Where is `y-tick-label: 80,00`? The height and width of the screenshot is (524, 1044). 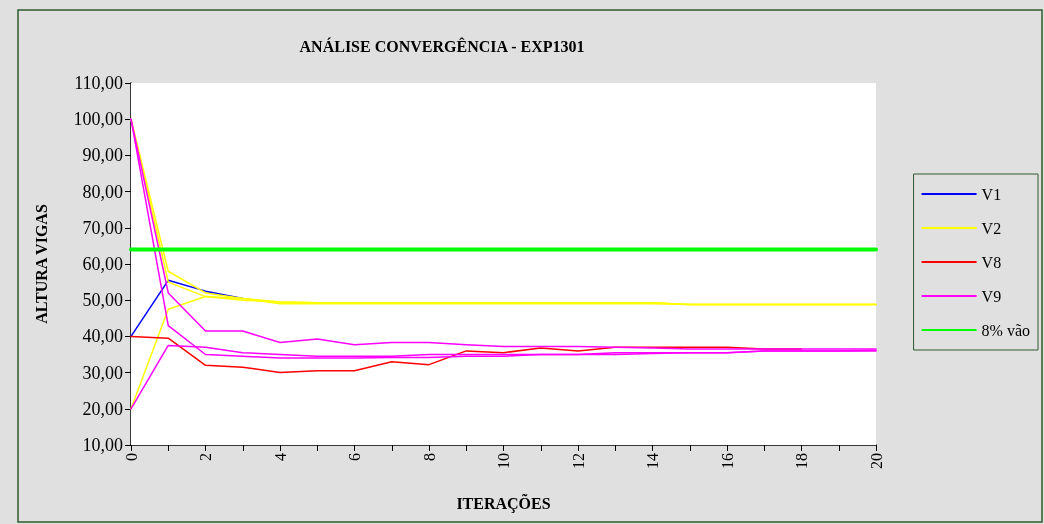 y-tick-label: 80,00 is located at coordinates (102, 191).